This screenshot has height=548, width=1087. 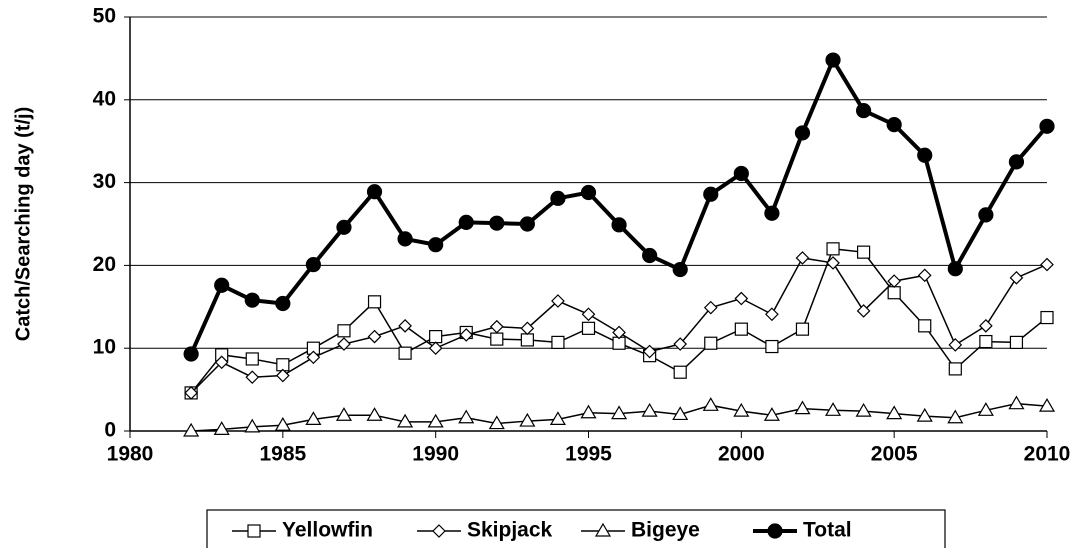 What do you see at coordinates (1047, 454) in the screenshot?
I see `x-tick-label: 2010` at bounding box center [1047, 454].